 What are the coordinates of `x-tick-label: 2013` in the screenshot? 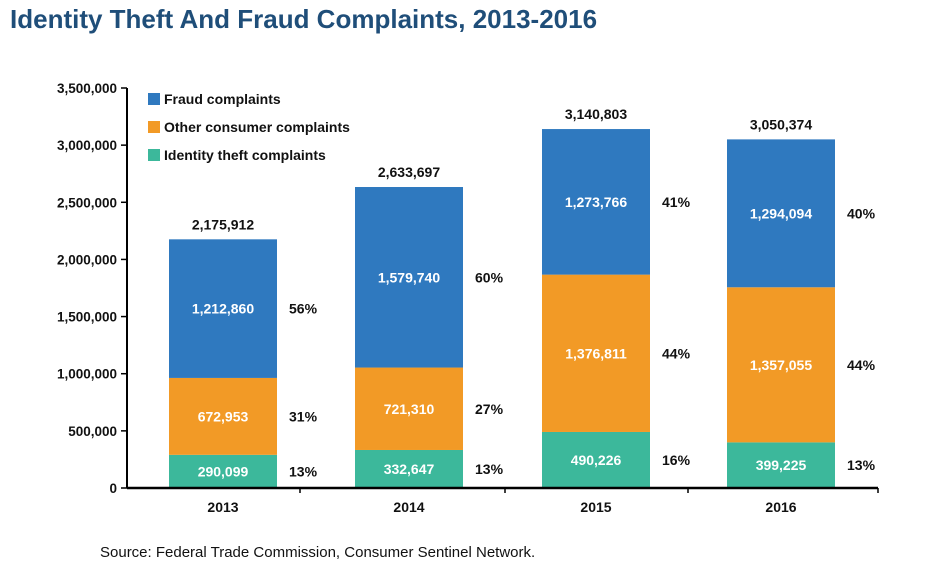 It's located at (222, 507).